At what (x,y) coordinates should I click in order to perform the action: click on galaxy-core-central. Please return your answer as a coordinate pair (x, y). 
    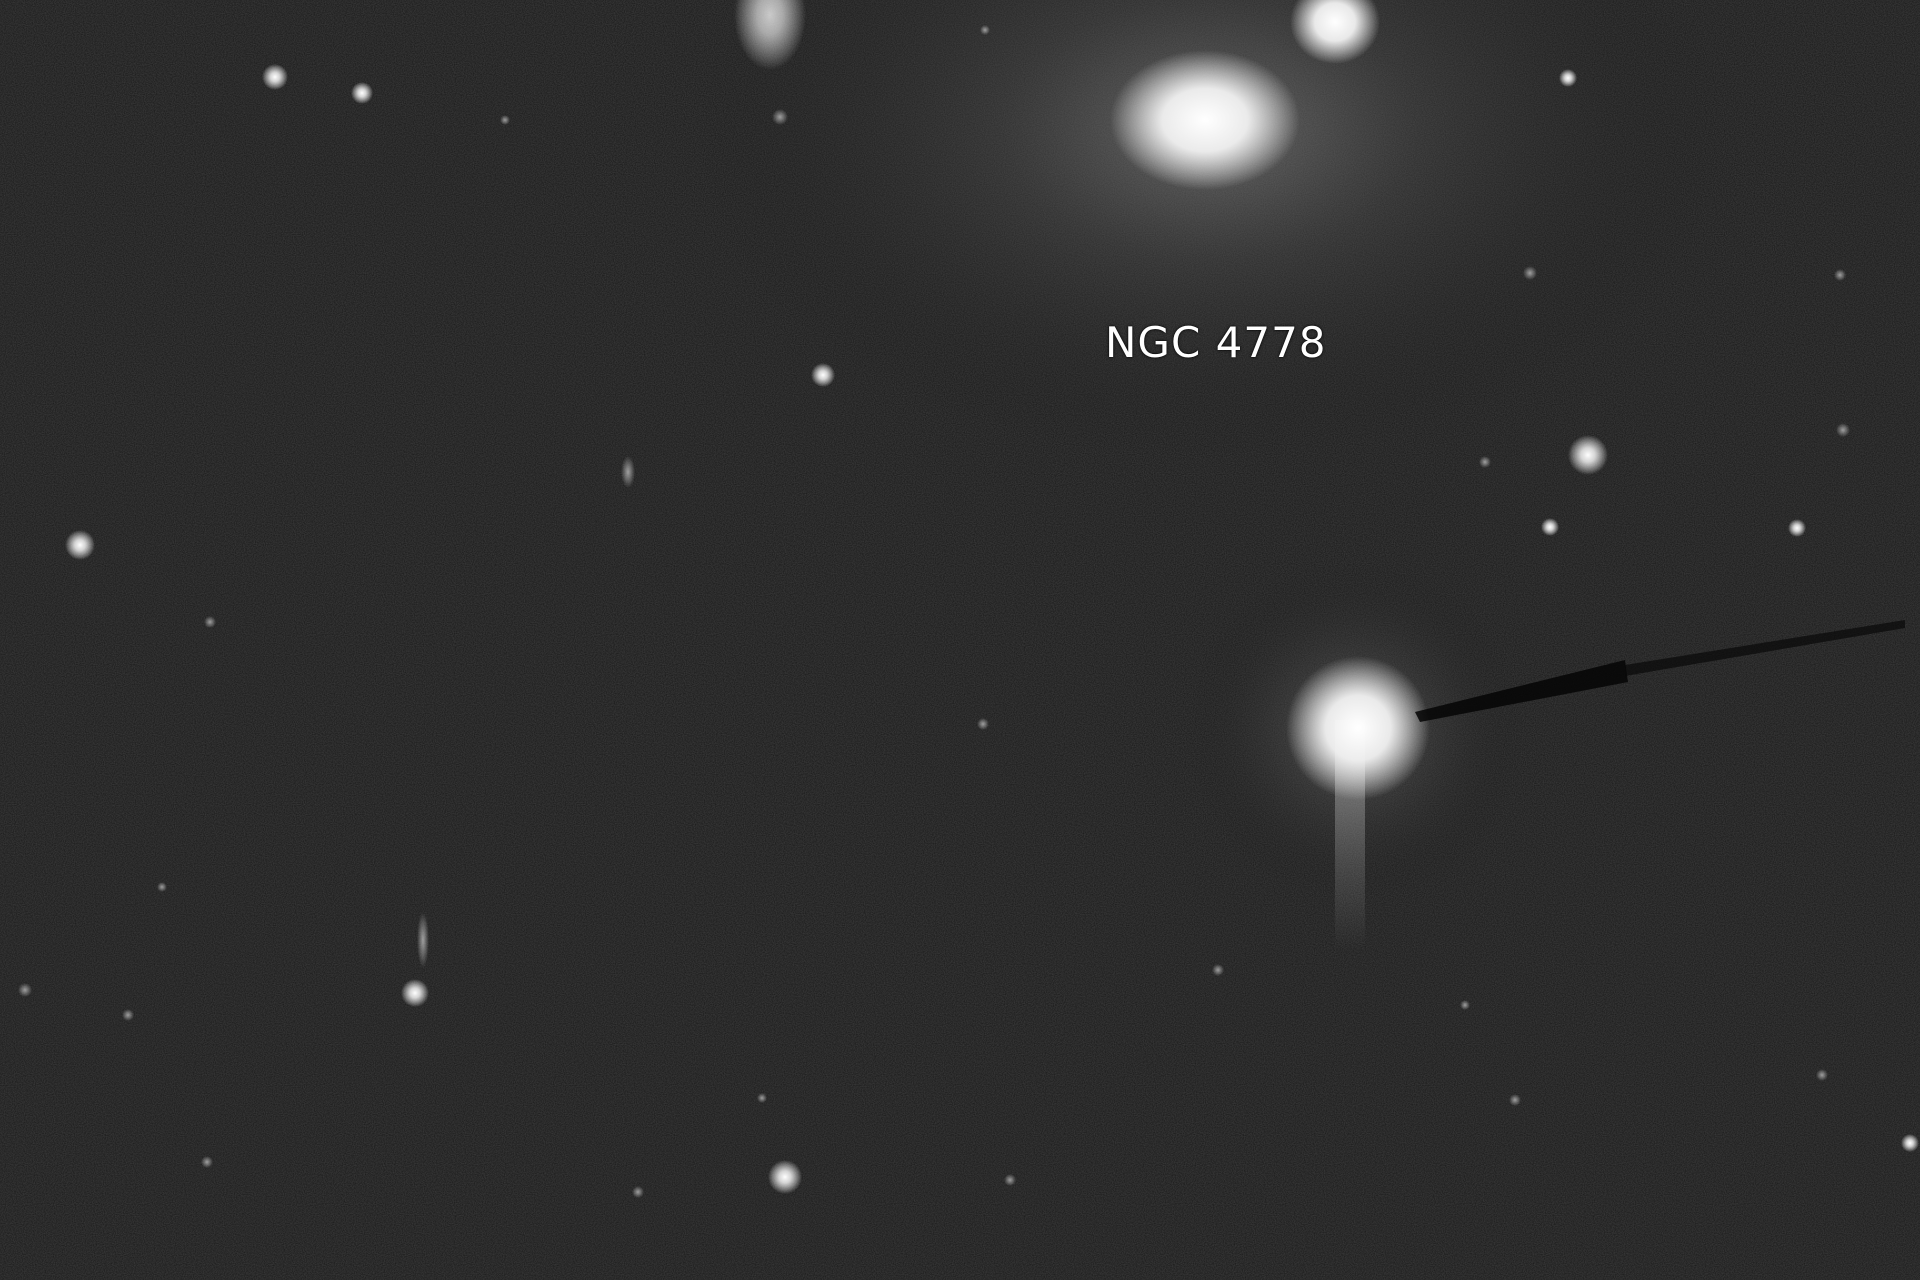
    Looking at the image, I should click on (1205, 120).